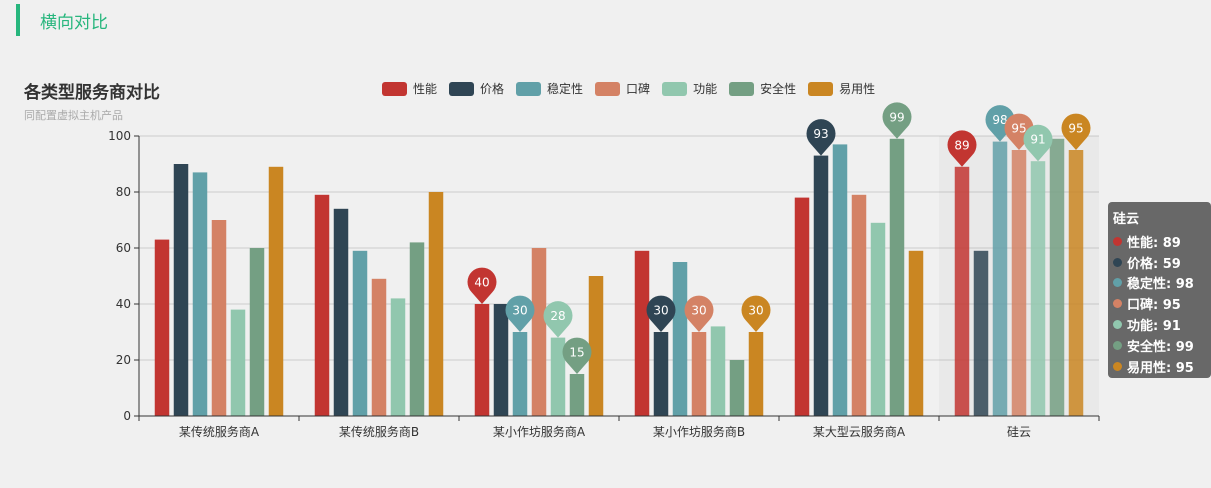 This screenshot has width=1211, height=488. I want to click on legend-item: 稳定性, so click(549, 88).